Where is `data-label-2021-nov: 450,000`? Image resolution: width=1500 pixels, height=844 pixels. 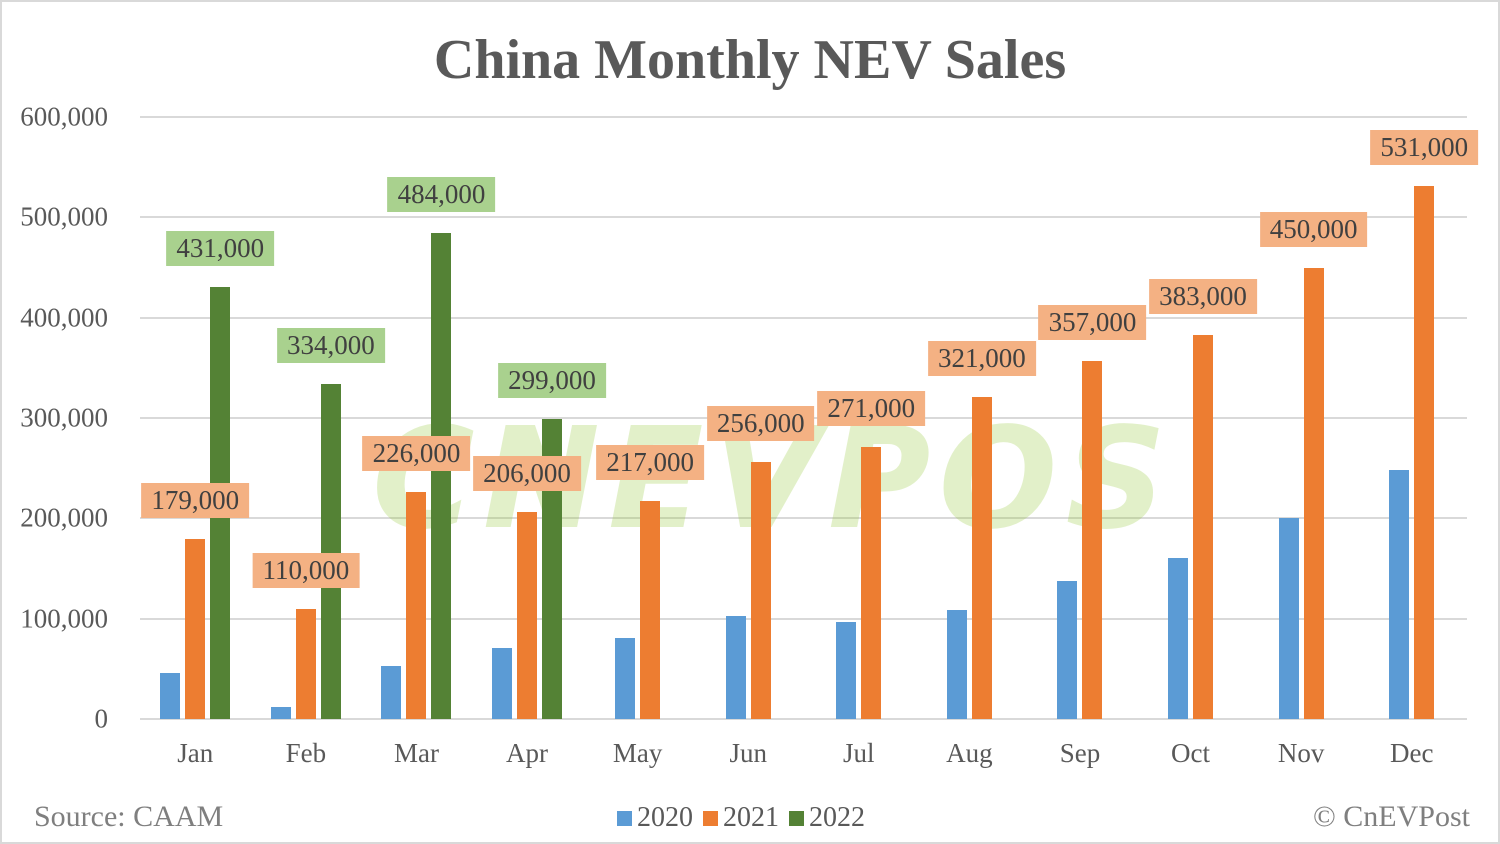 data-label-2021-nov: 450,000 is located at coordinates (1313, 229).